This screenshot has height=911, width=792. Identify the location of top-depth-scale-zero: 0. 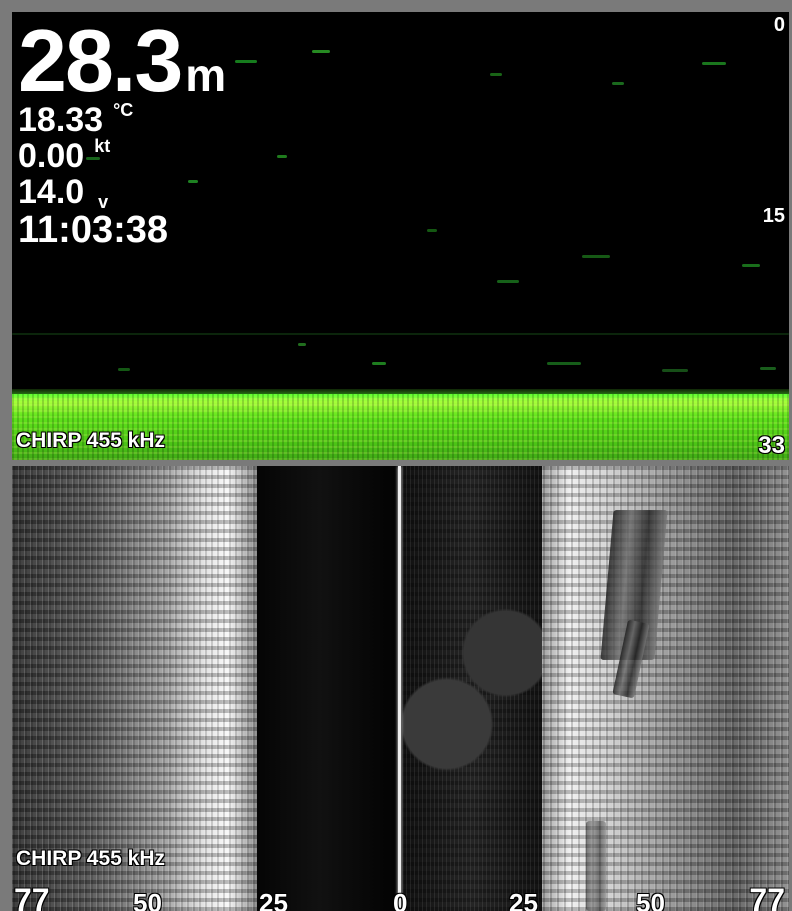
(779, 25).